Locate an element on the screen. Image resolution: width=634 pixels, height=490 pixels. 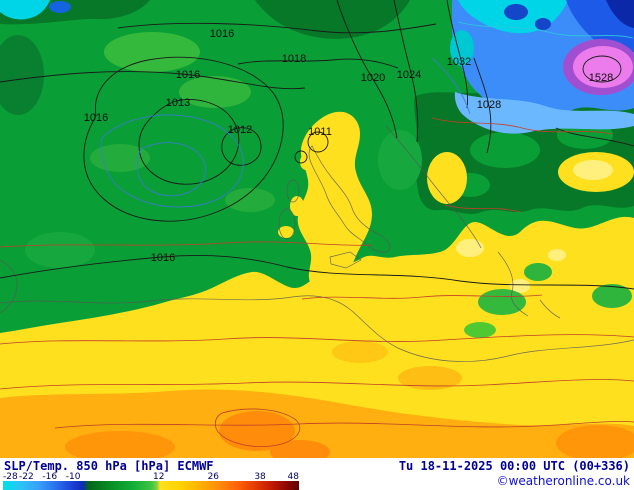
isobar-1016-south is located at coordinates (317, 272).